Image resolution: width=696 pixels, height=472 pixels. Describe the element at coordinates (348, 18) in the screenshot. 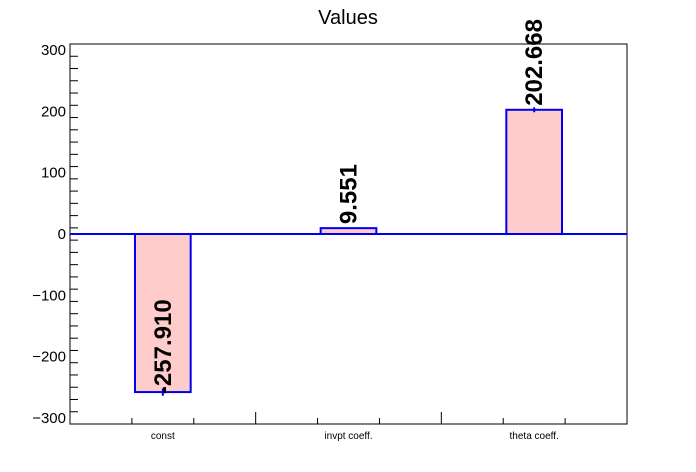

I see `chart-title: Values` at that location.